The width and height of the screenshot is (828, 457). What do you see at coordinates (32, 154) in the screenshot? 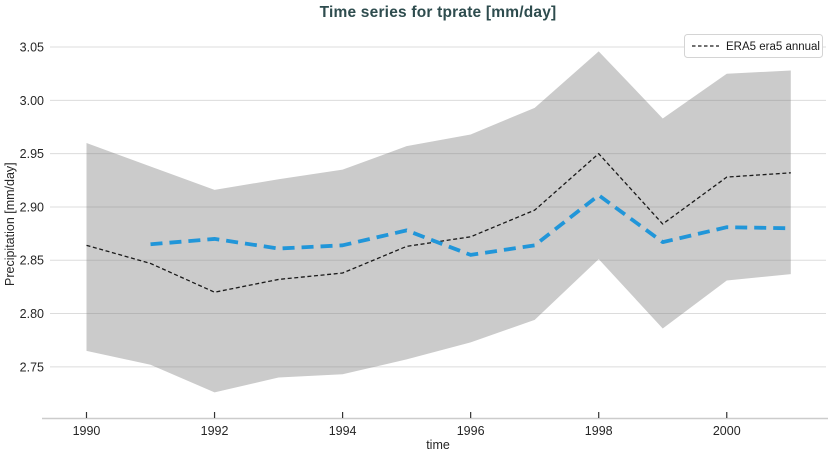
I see `y-tick-label: 2.95` at bounding box center [32, 154].